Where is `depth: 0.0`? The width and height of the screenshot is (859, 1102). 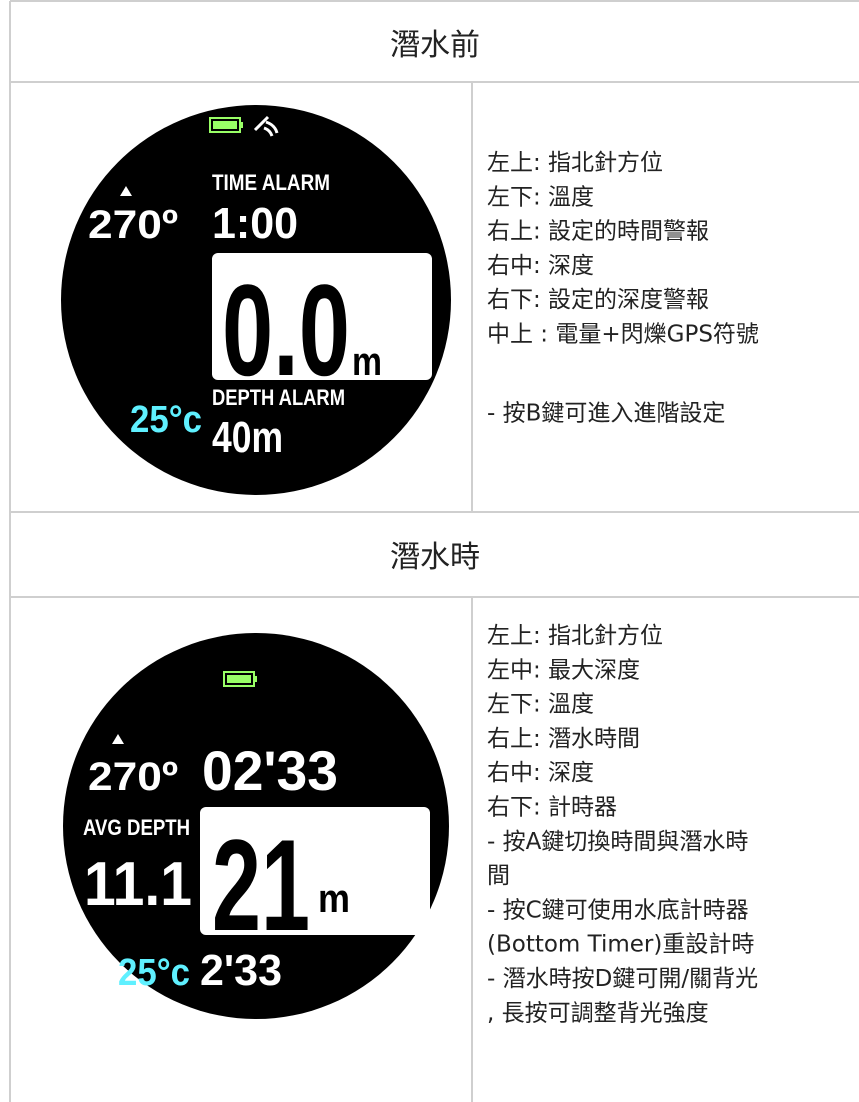
depth: 0.0 is located at coordinates (286, 330).